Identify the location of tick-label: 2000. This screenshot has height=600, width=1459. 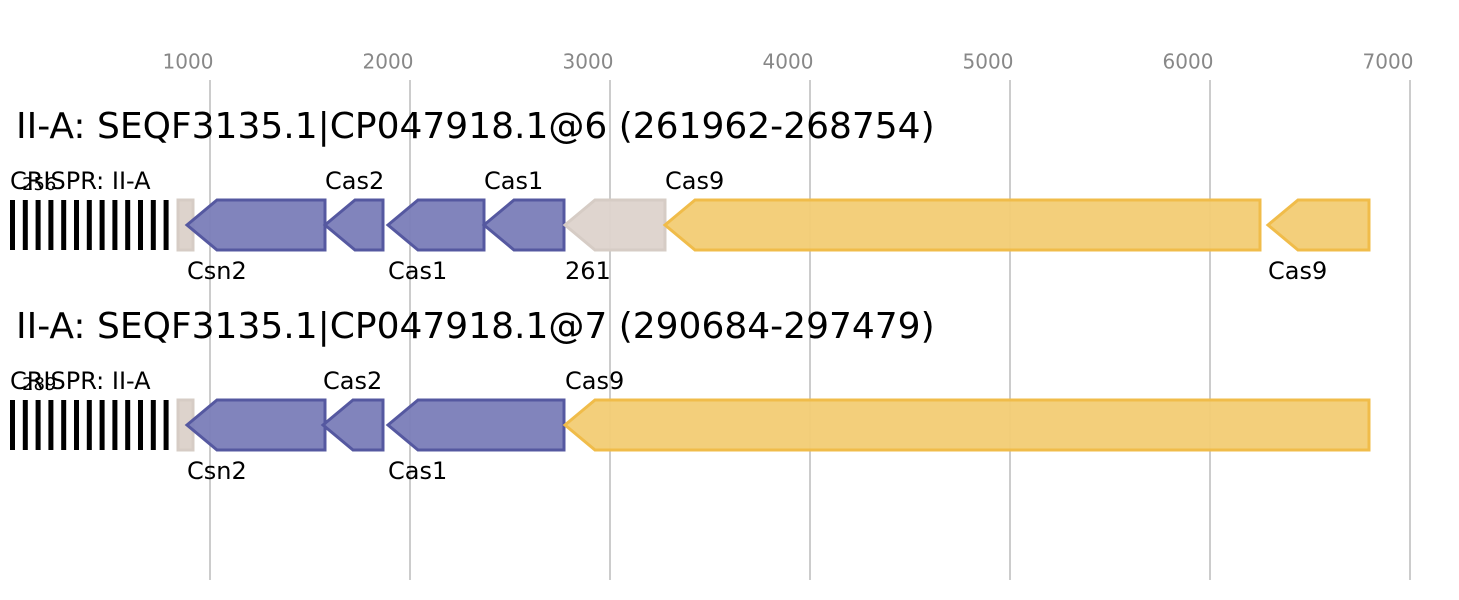
(388, 62).